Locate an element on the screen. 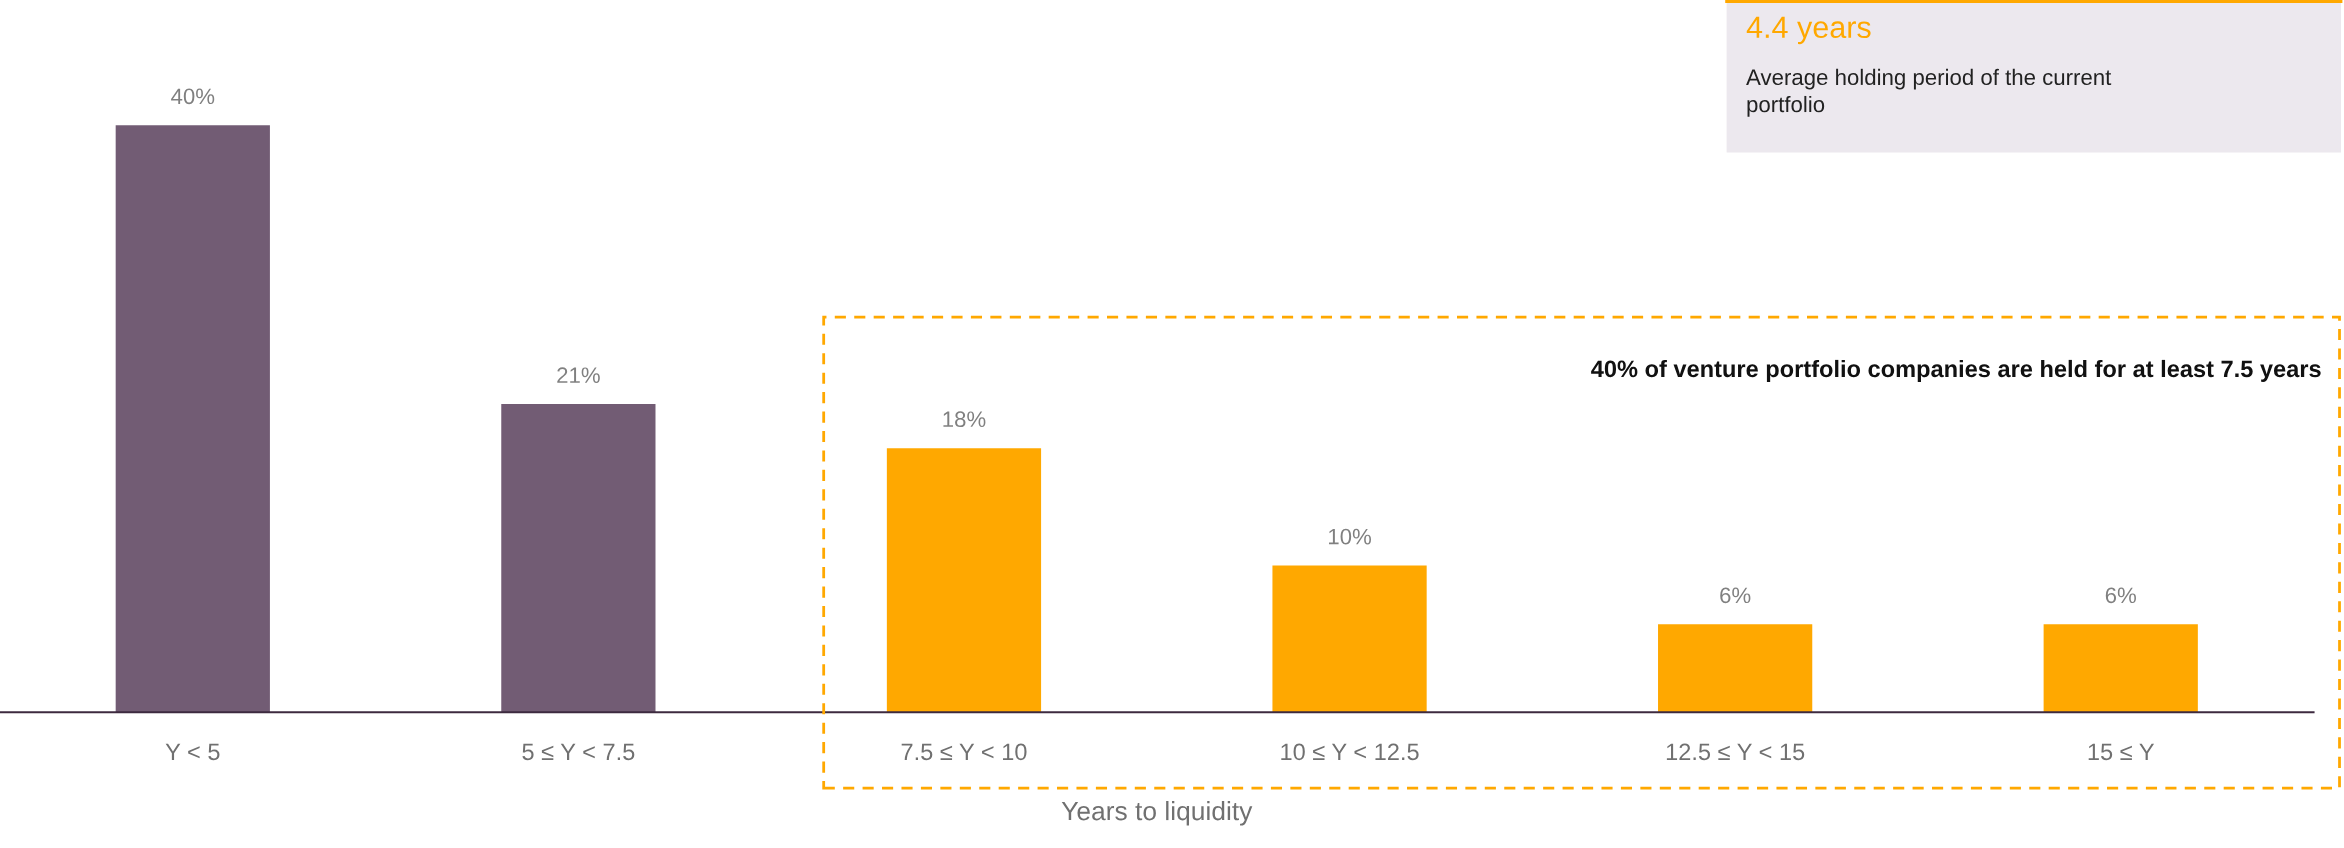 The image size is (2344, 848). x-tick-label: 15 ≤ Y is located at coordinates (2121, 752).